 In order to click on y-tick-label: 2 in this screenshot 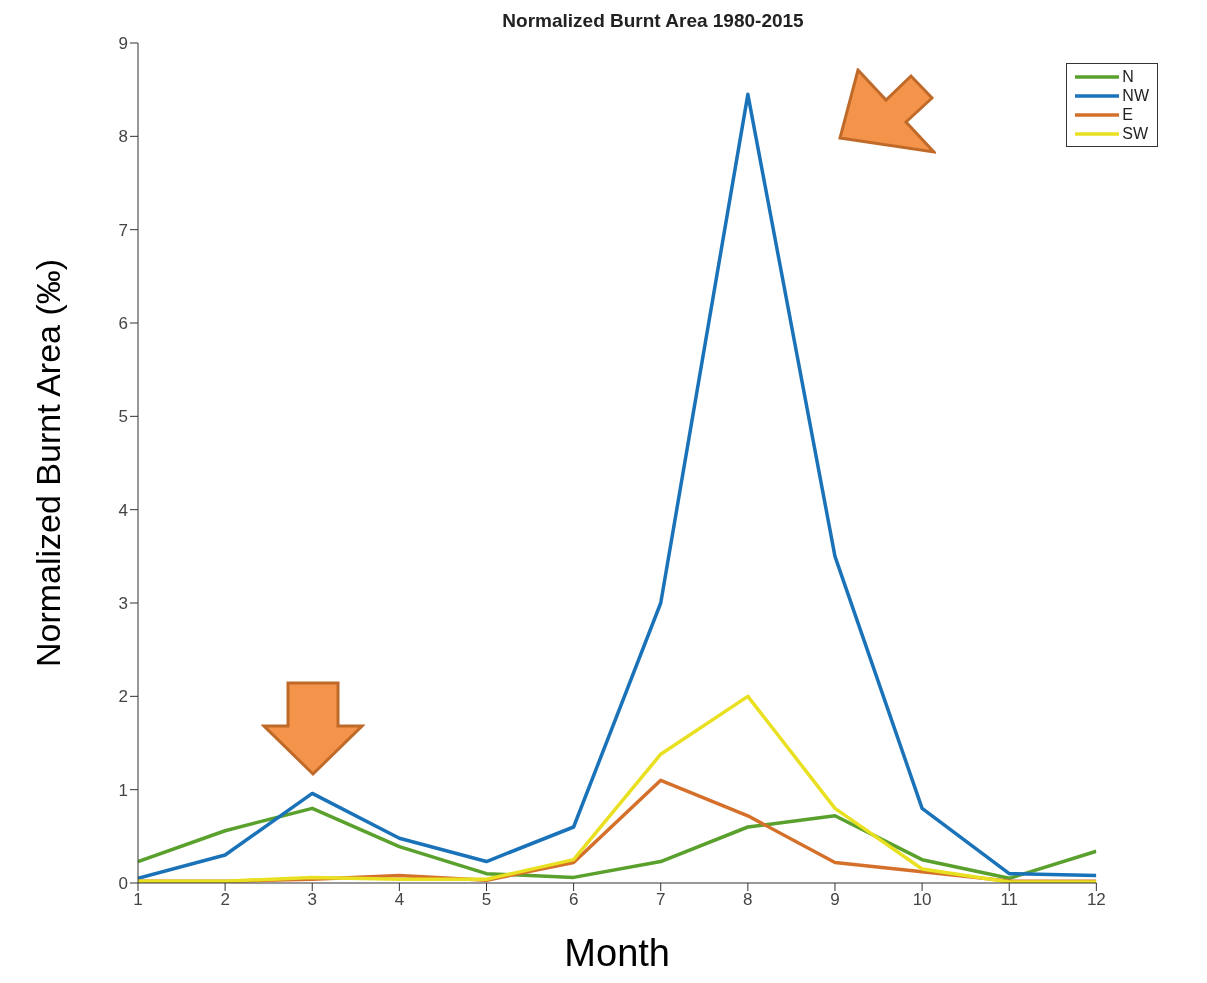, I will do `click(123, 697)`.